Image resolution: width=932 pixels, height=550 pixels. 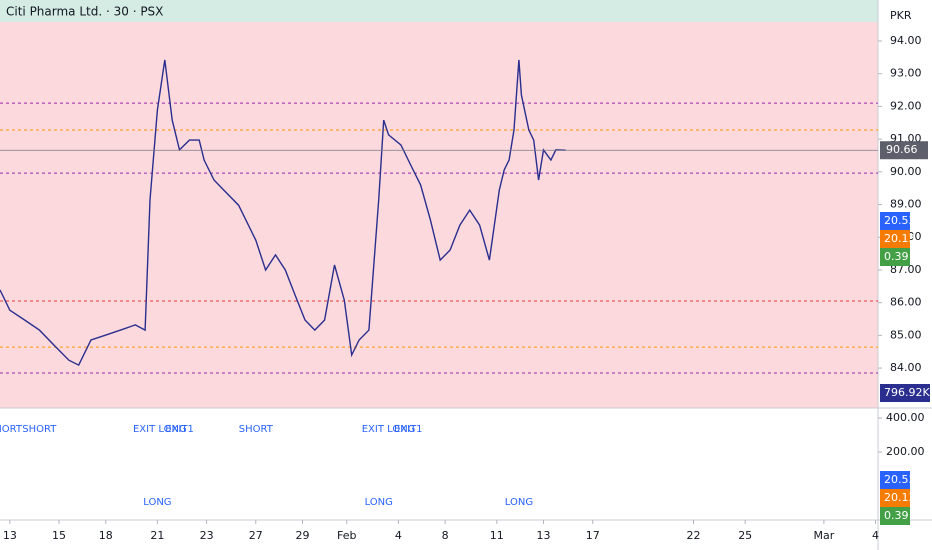 I want to click on x-tick-label: 11, so click(x=497, y=535).